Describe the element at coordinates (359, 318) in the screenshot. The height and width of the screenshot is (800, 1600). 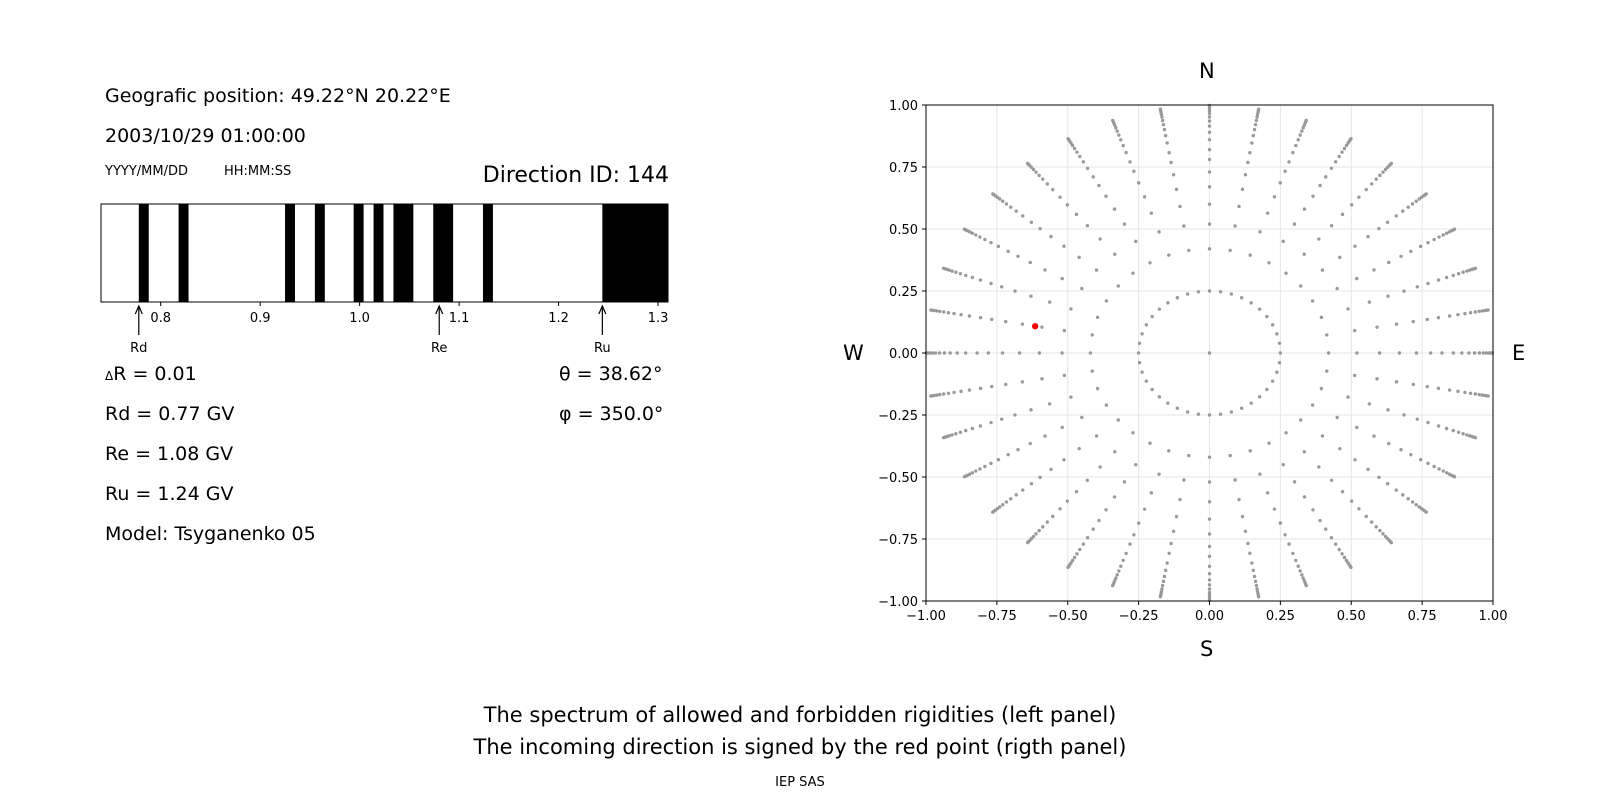
I see `spectrum-tick-label: 1.0` at that location.